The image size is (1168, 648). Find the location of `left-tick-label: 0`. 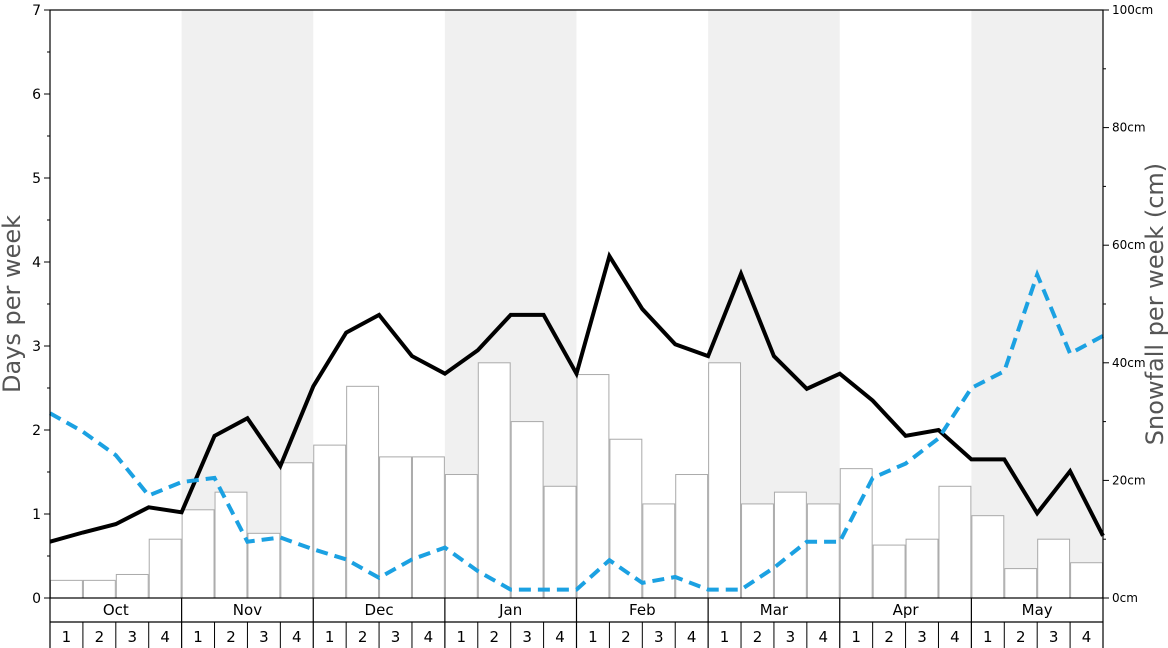

left-tick-label: 0 is located at coordinates (36, 599).